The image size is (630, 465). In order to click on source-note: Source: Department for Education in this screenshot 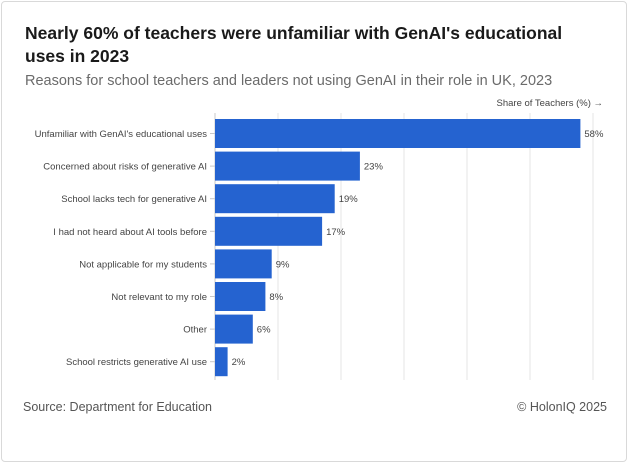, I will do `click(117, 407)`.